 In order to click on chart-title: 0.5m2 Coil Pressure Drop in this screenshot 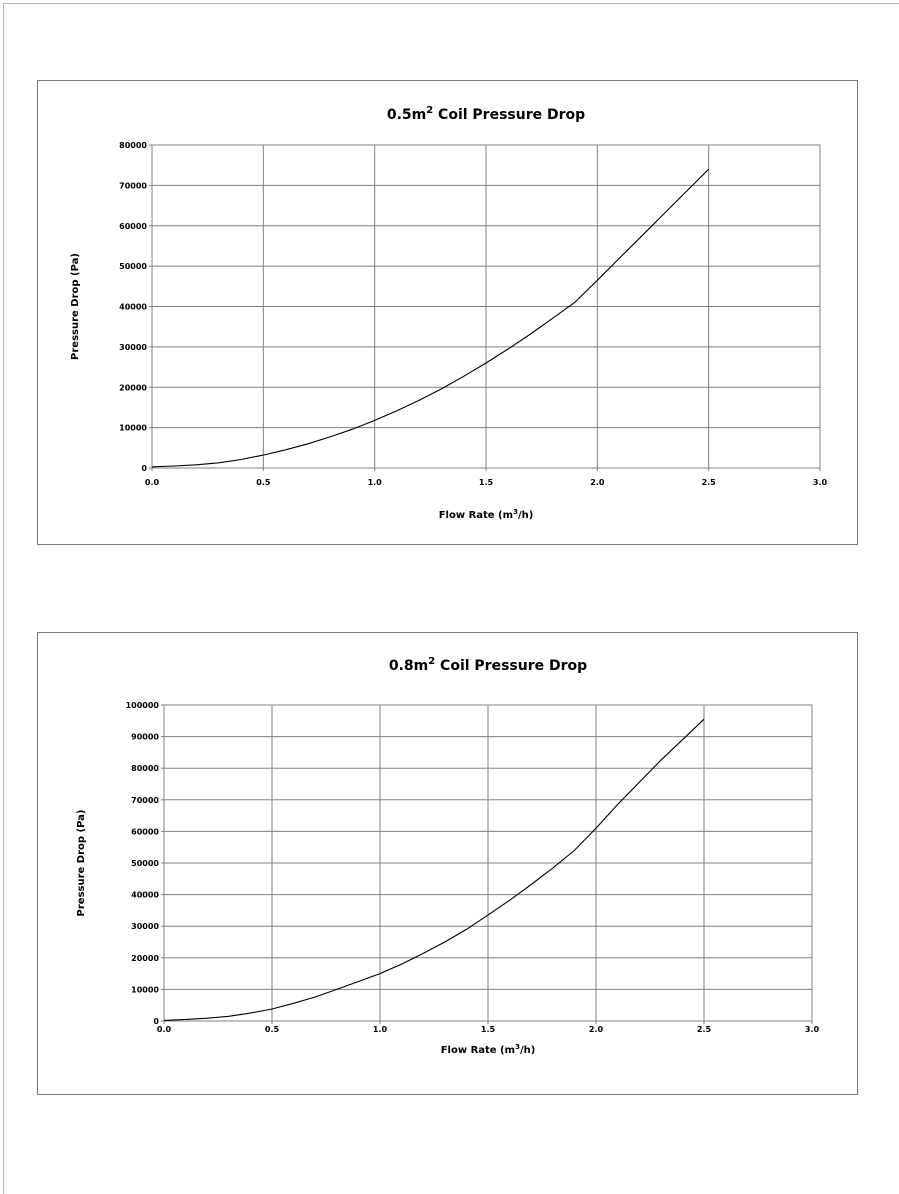, I will do `click(486, 114)`.